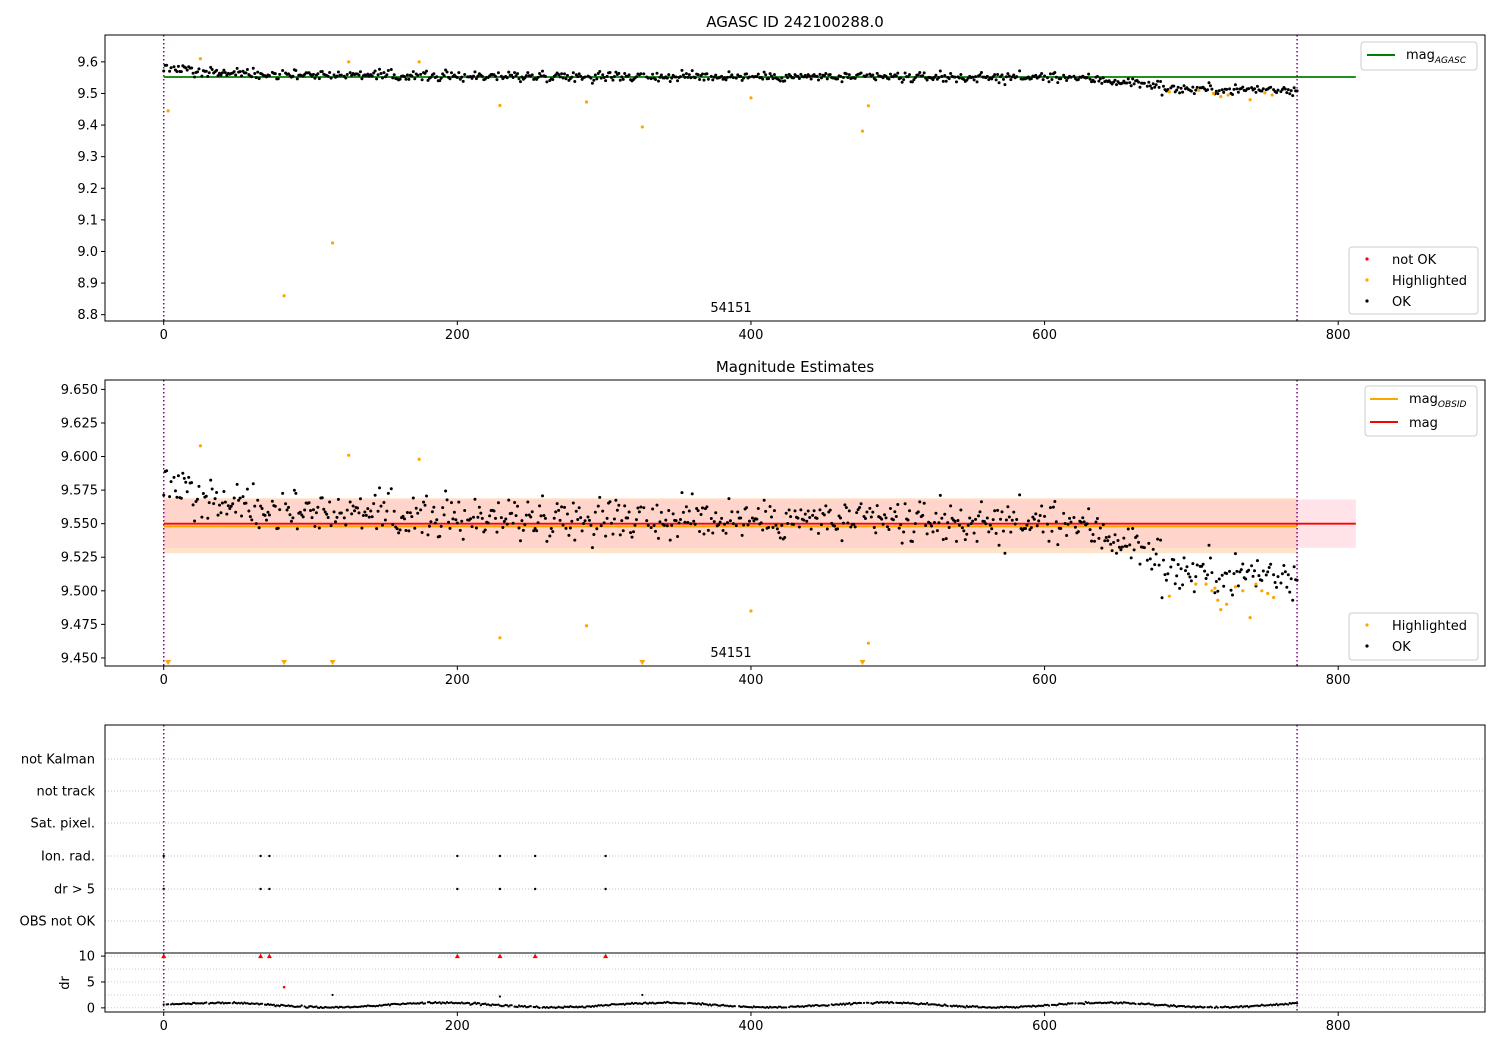  Describe the element at coordinates (457, 956) in the screenshot. I see `dr-clipped-marker` at that location.